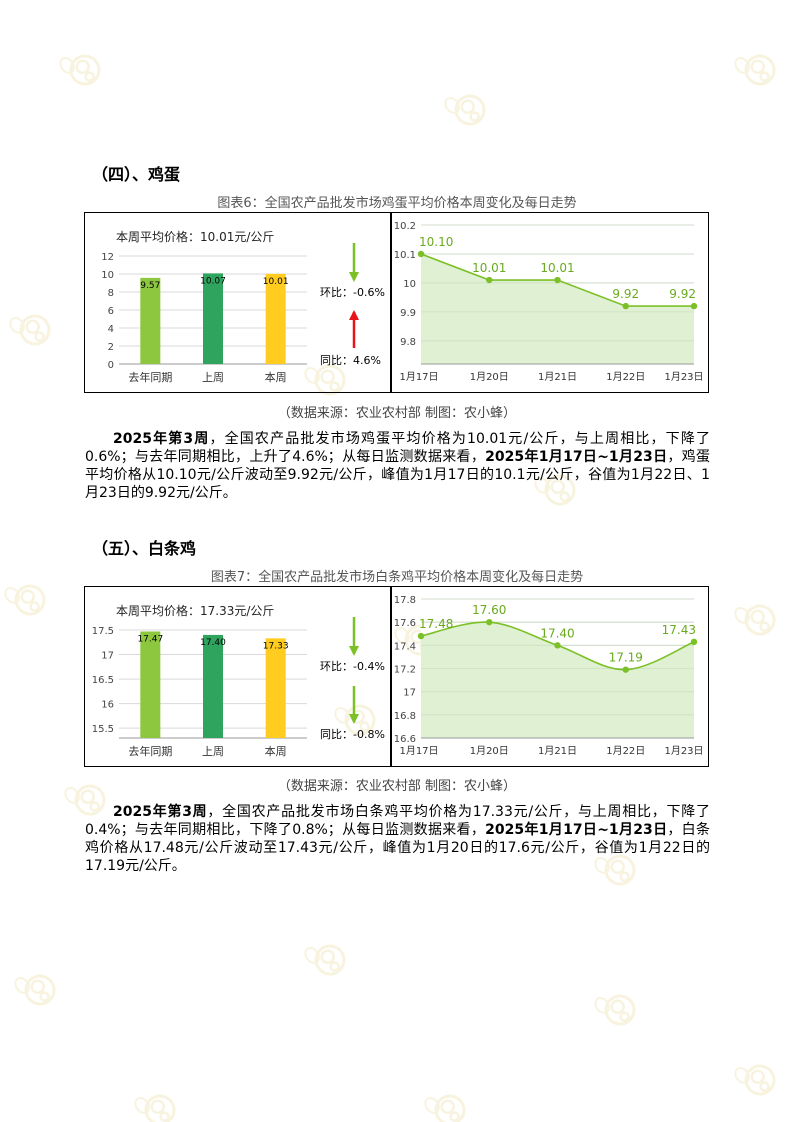 This screenshot has height=1122, width=794. What do you see at coordinates (195, 610) in the screenshot?
I see `weekly-average-label: 本周平均价格：17.33元/公斤` at bounding box center [195, 610].